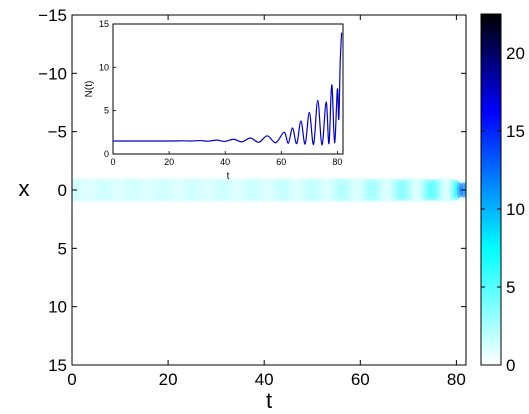 The width and height of the screenshot is (529, 414). Describe the element at coordinates (52, 15) in the screenshot. I see `main-y-tick-label: −15` at that location.